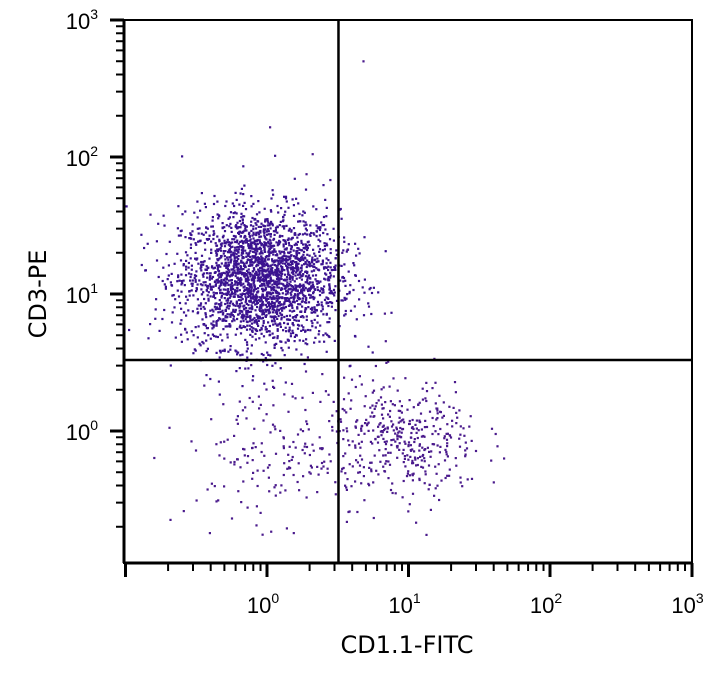 This screenshot has width=719, height=678. Describe the element at coordinates (546, 604) in the screenshot. I see `x-tick-label: 10²` at that location.